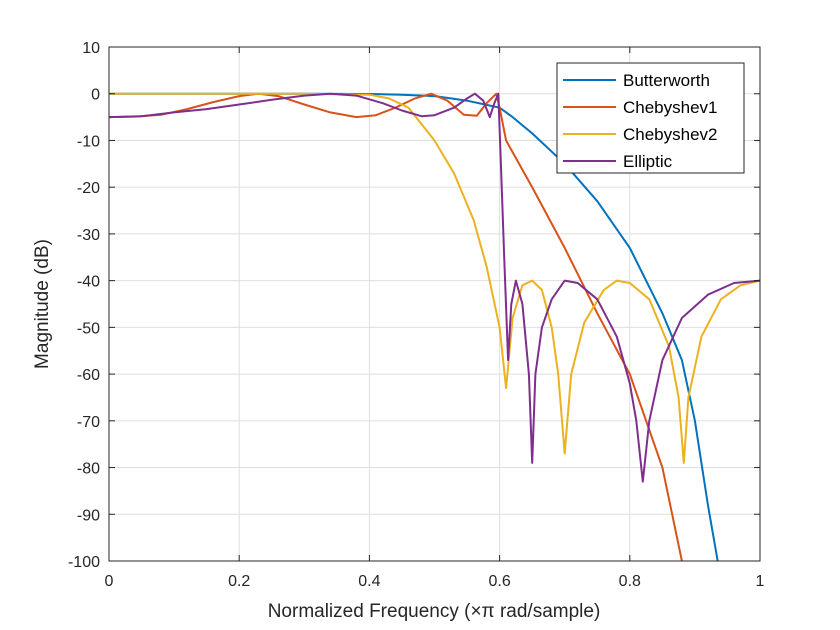 This screenshot has height=630, width=840. What do you see at coordinates (84, 305) in the screenshot?
I see `y-tick-labels: 10 0 -10 -20 -30 -40 -50 -60 -70 -80 -90 -100` at bounding box center [84, 305].